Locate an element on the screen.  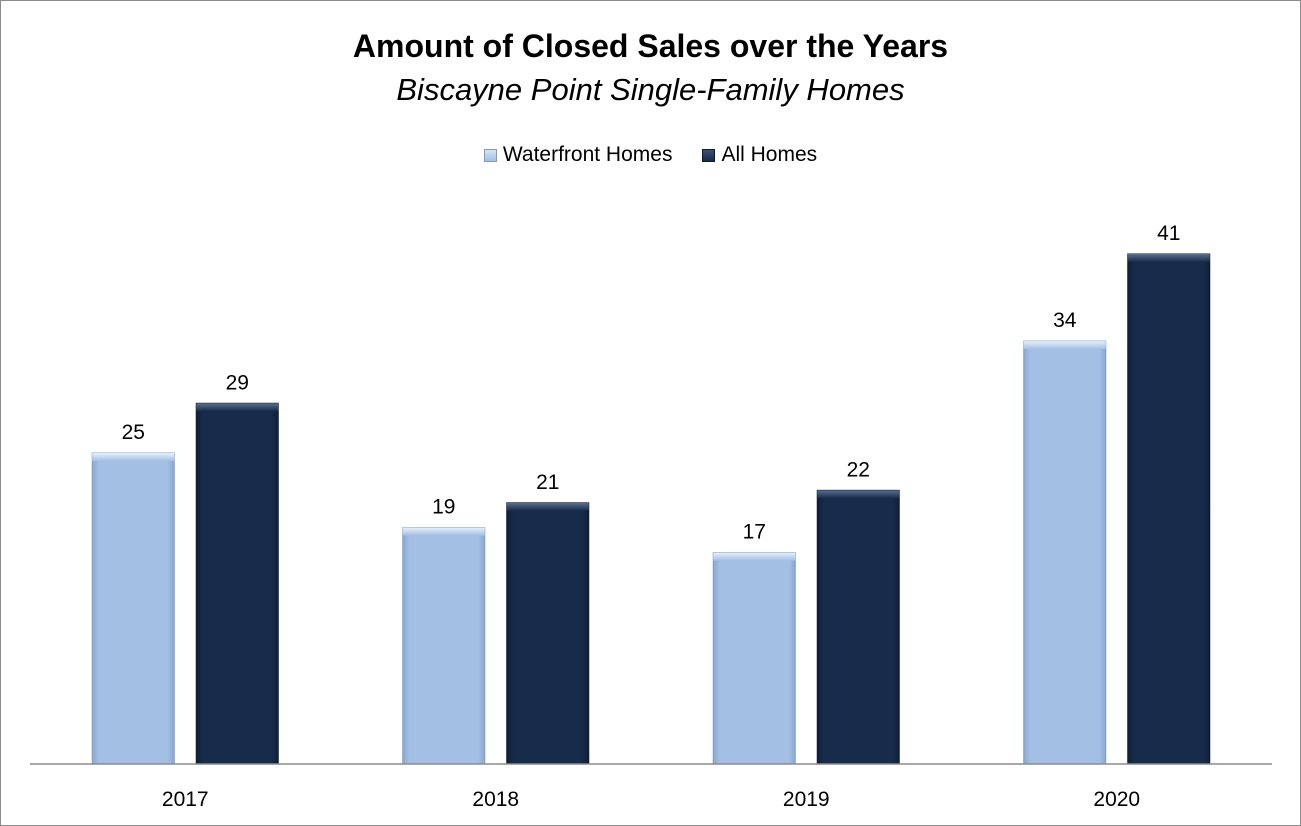
bar-waterfront-2019 is located at coordinates (754, 658).